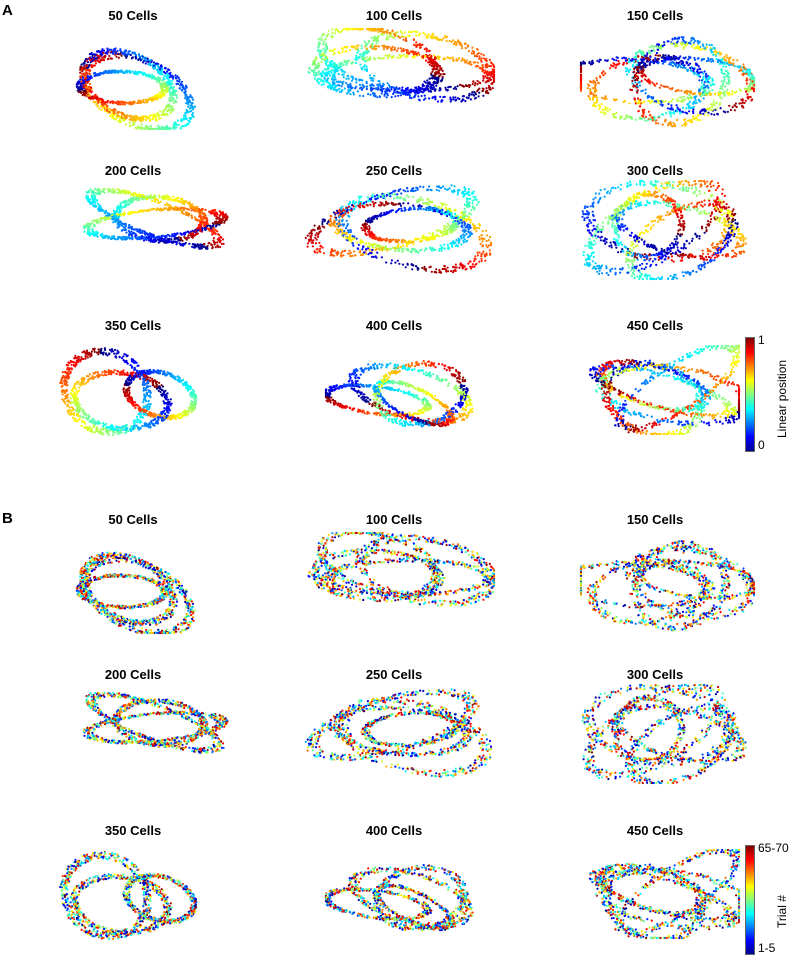 Image resolution: width=800 pixels, height=965 pixels. I want to click on panel-a-title-2: 100 Cells, so click(394, 15).